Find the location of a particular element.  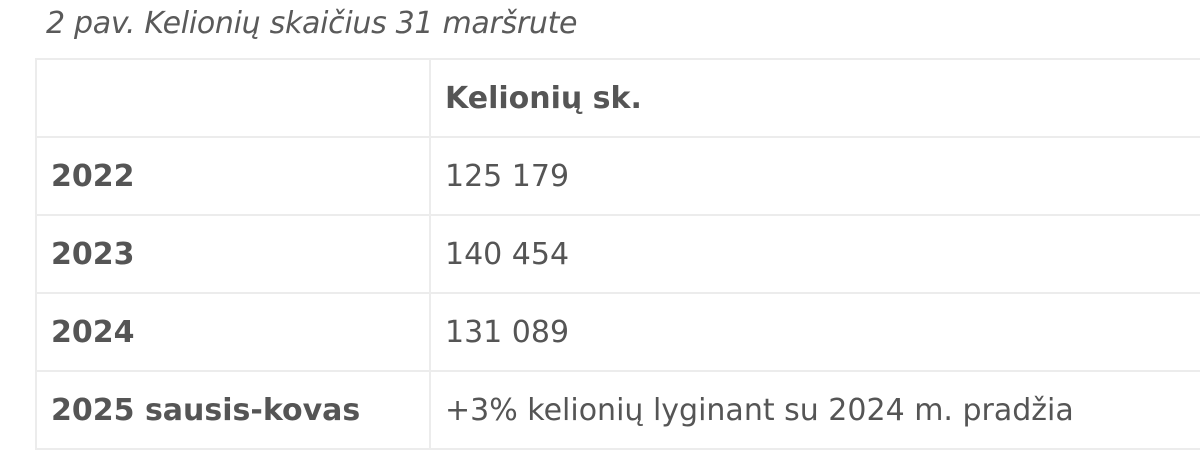

header-period is located at coordinates (233, 98).